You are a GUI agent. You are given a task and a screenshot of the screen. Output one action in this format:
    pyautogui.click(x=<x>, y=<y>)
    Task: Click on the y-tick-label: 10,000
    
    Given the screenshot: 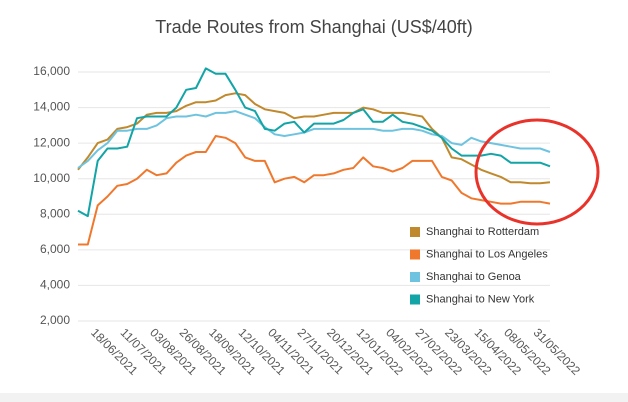 What is the action you would take?
    pyautogui.click(x=51, y=178)
    